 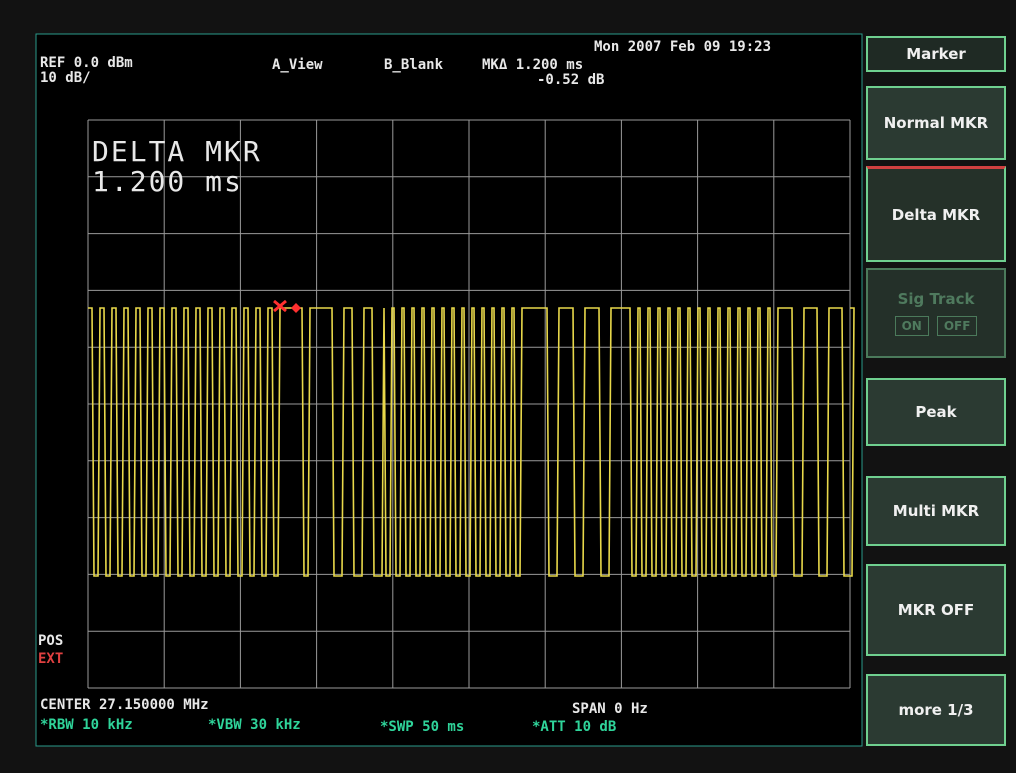 I want to click on softkey-disabled: Sig Track ON OFF, so click(x=936, y=313).